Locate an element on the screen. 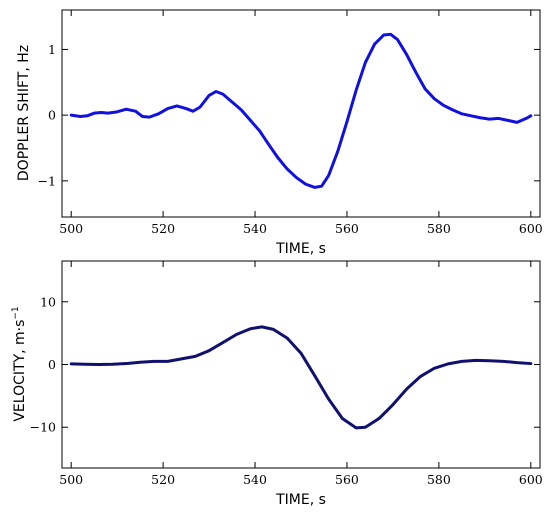 The height and width of the screenshot is (514, 550). velocity-x-tick-label: 500 is located at coordinates (71, 479).